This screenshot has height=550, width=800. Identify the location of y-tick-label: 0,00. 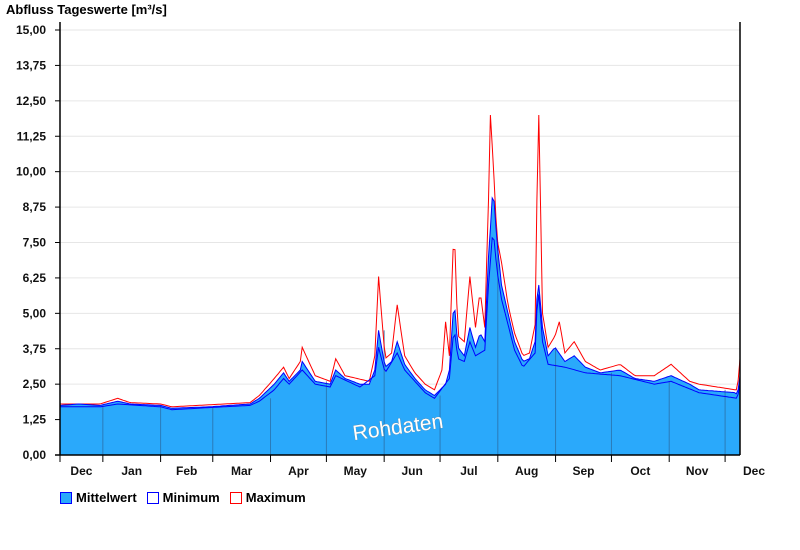
(35, 455).